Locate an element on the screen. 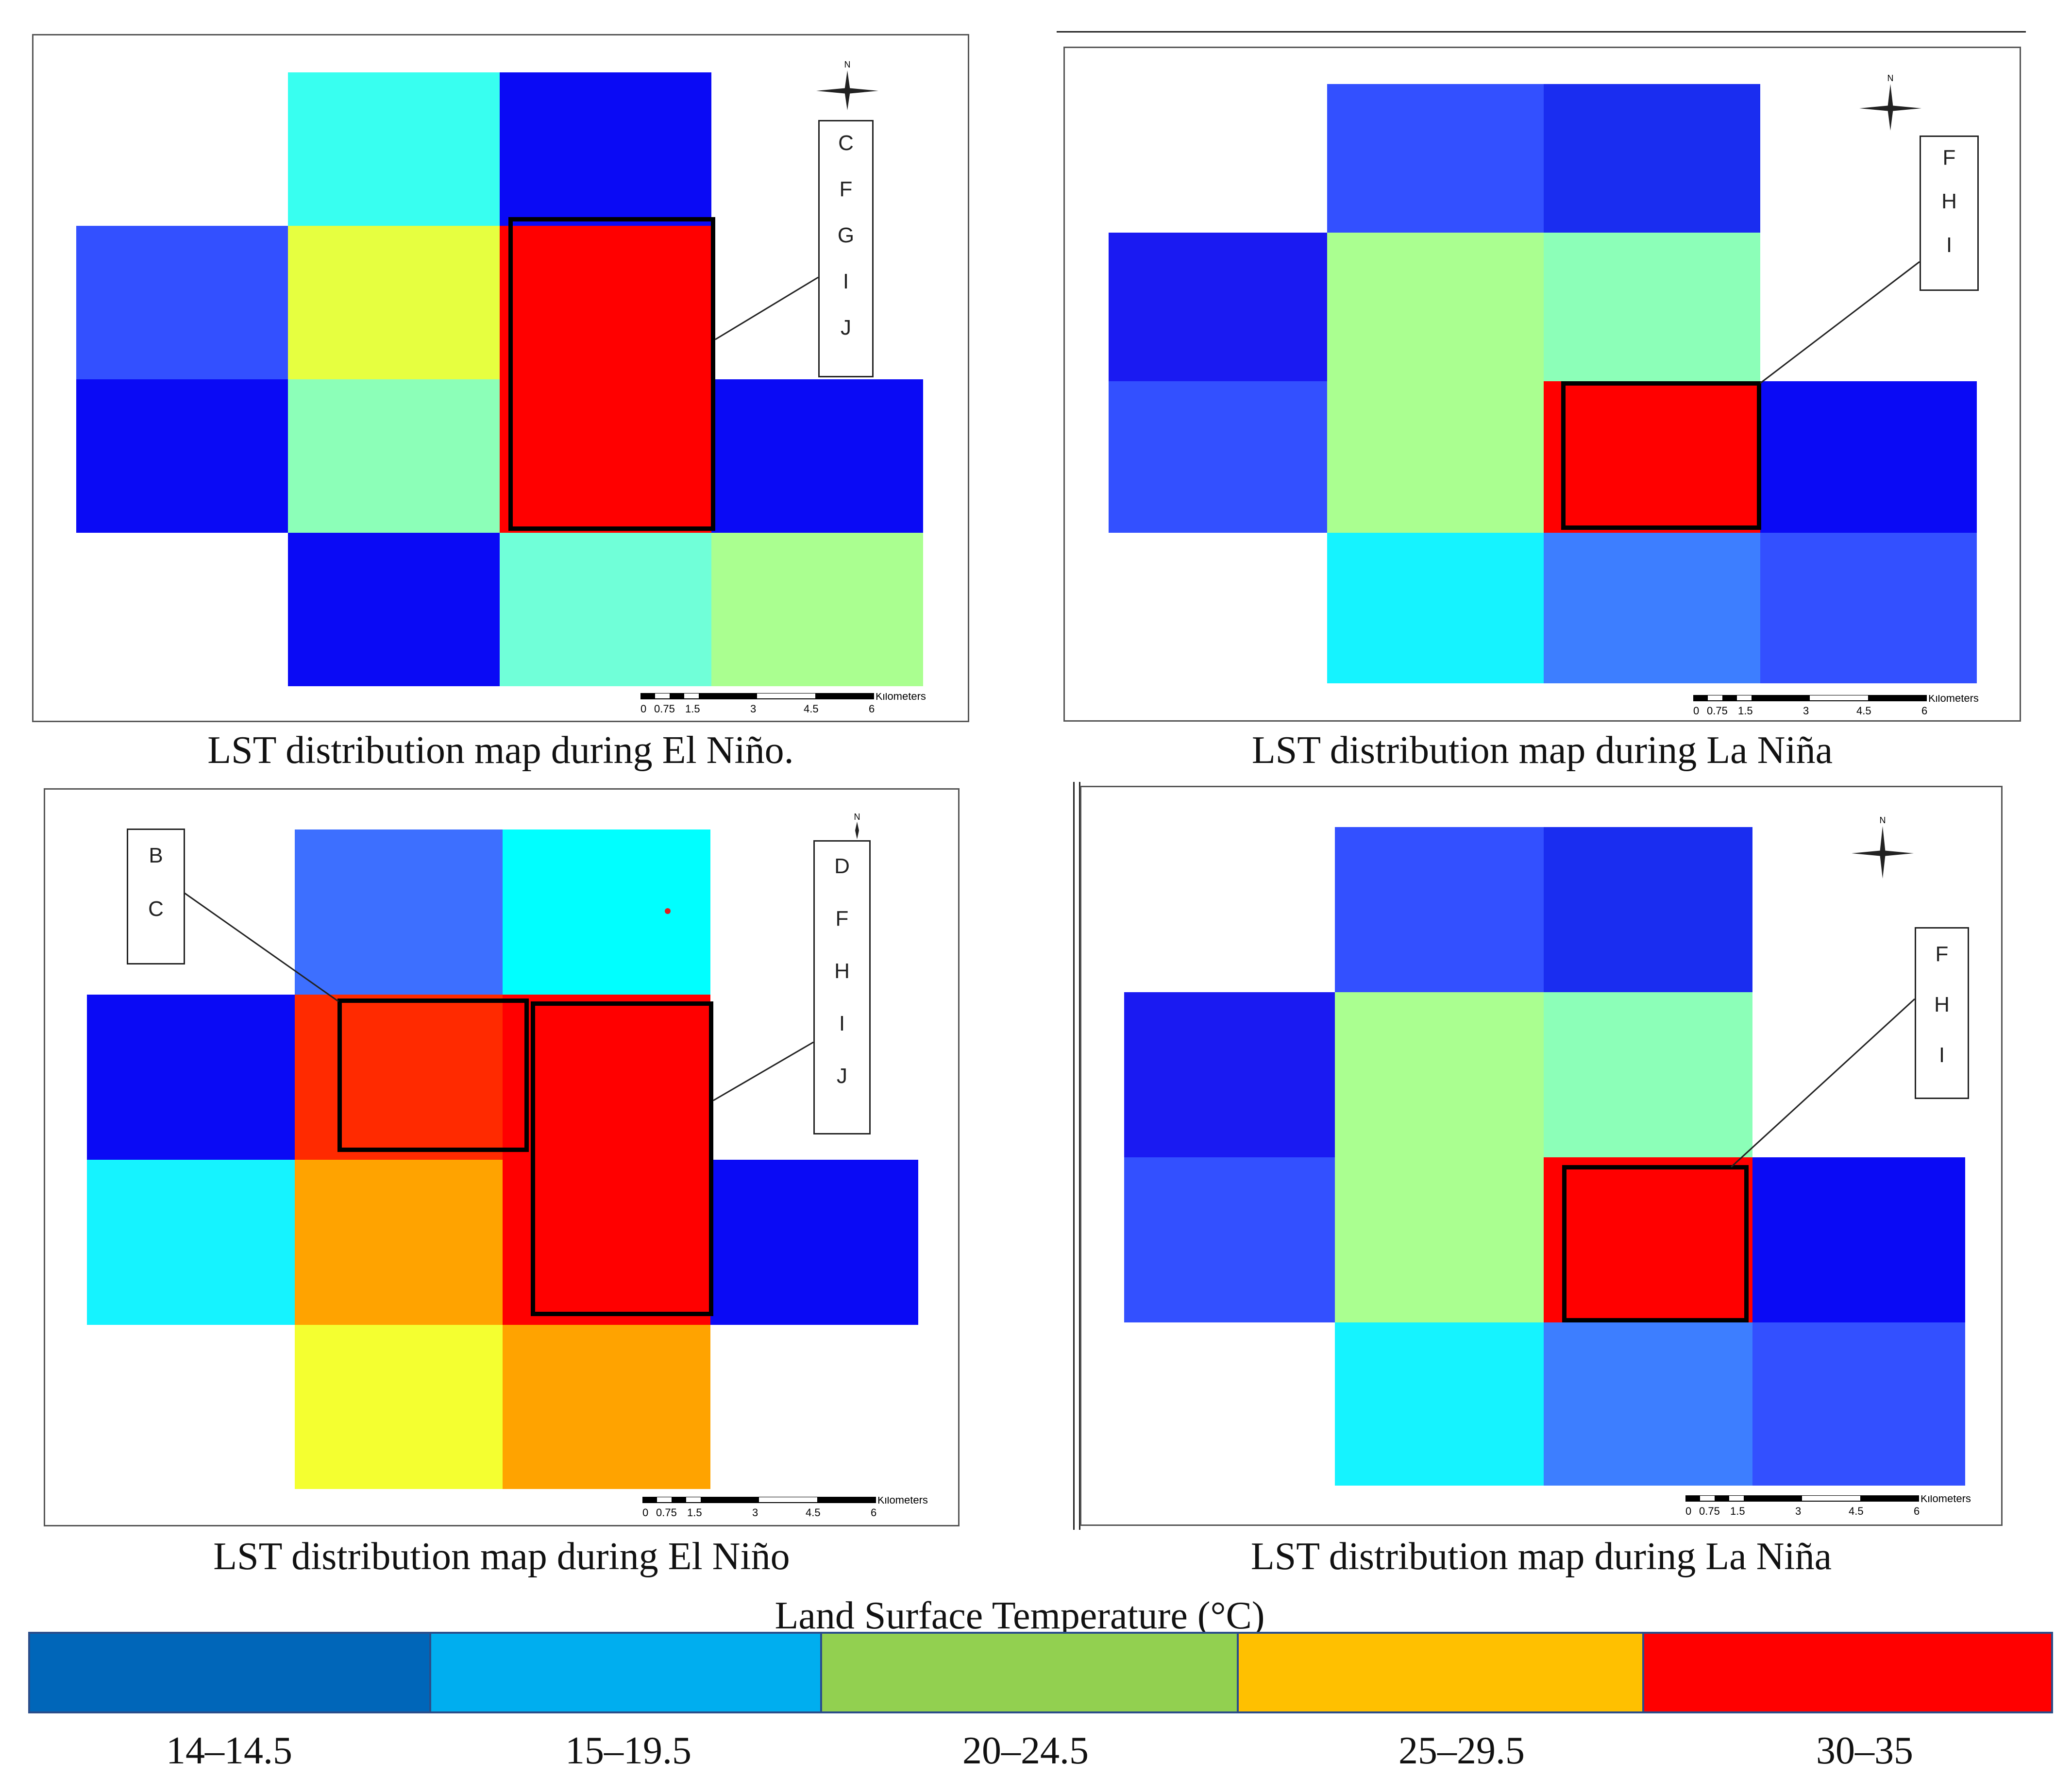 The width and height of the screenshot is (2072, 1777). site-label: B is located at coordinates (156, 855).